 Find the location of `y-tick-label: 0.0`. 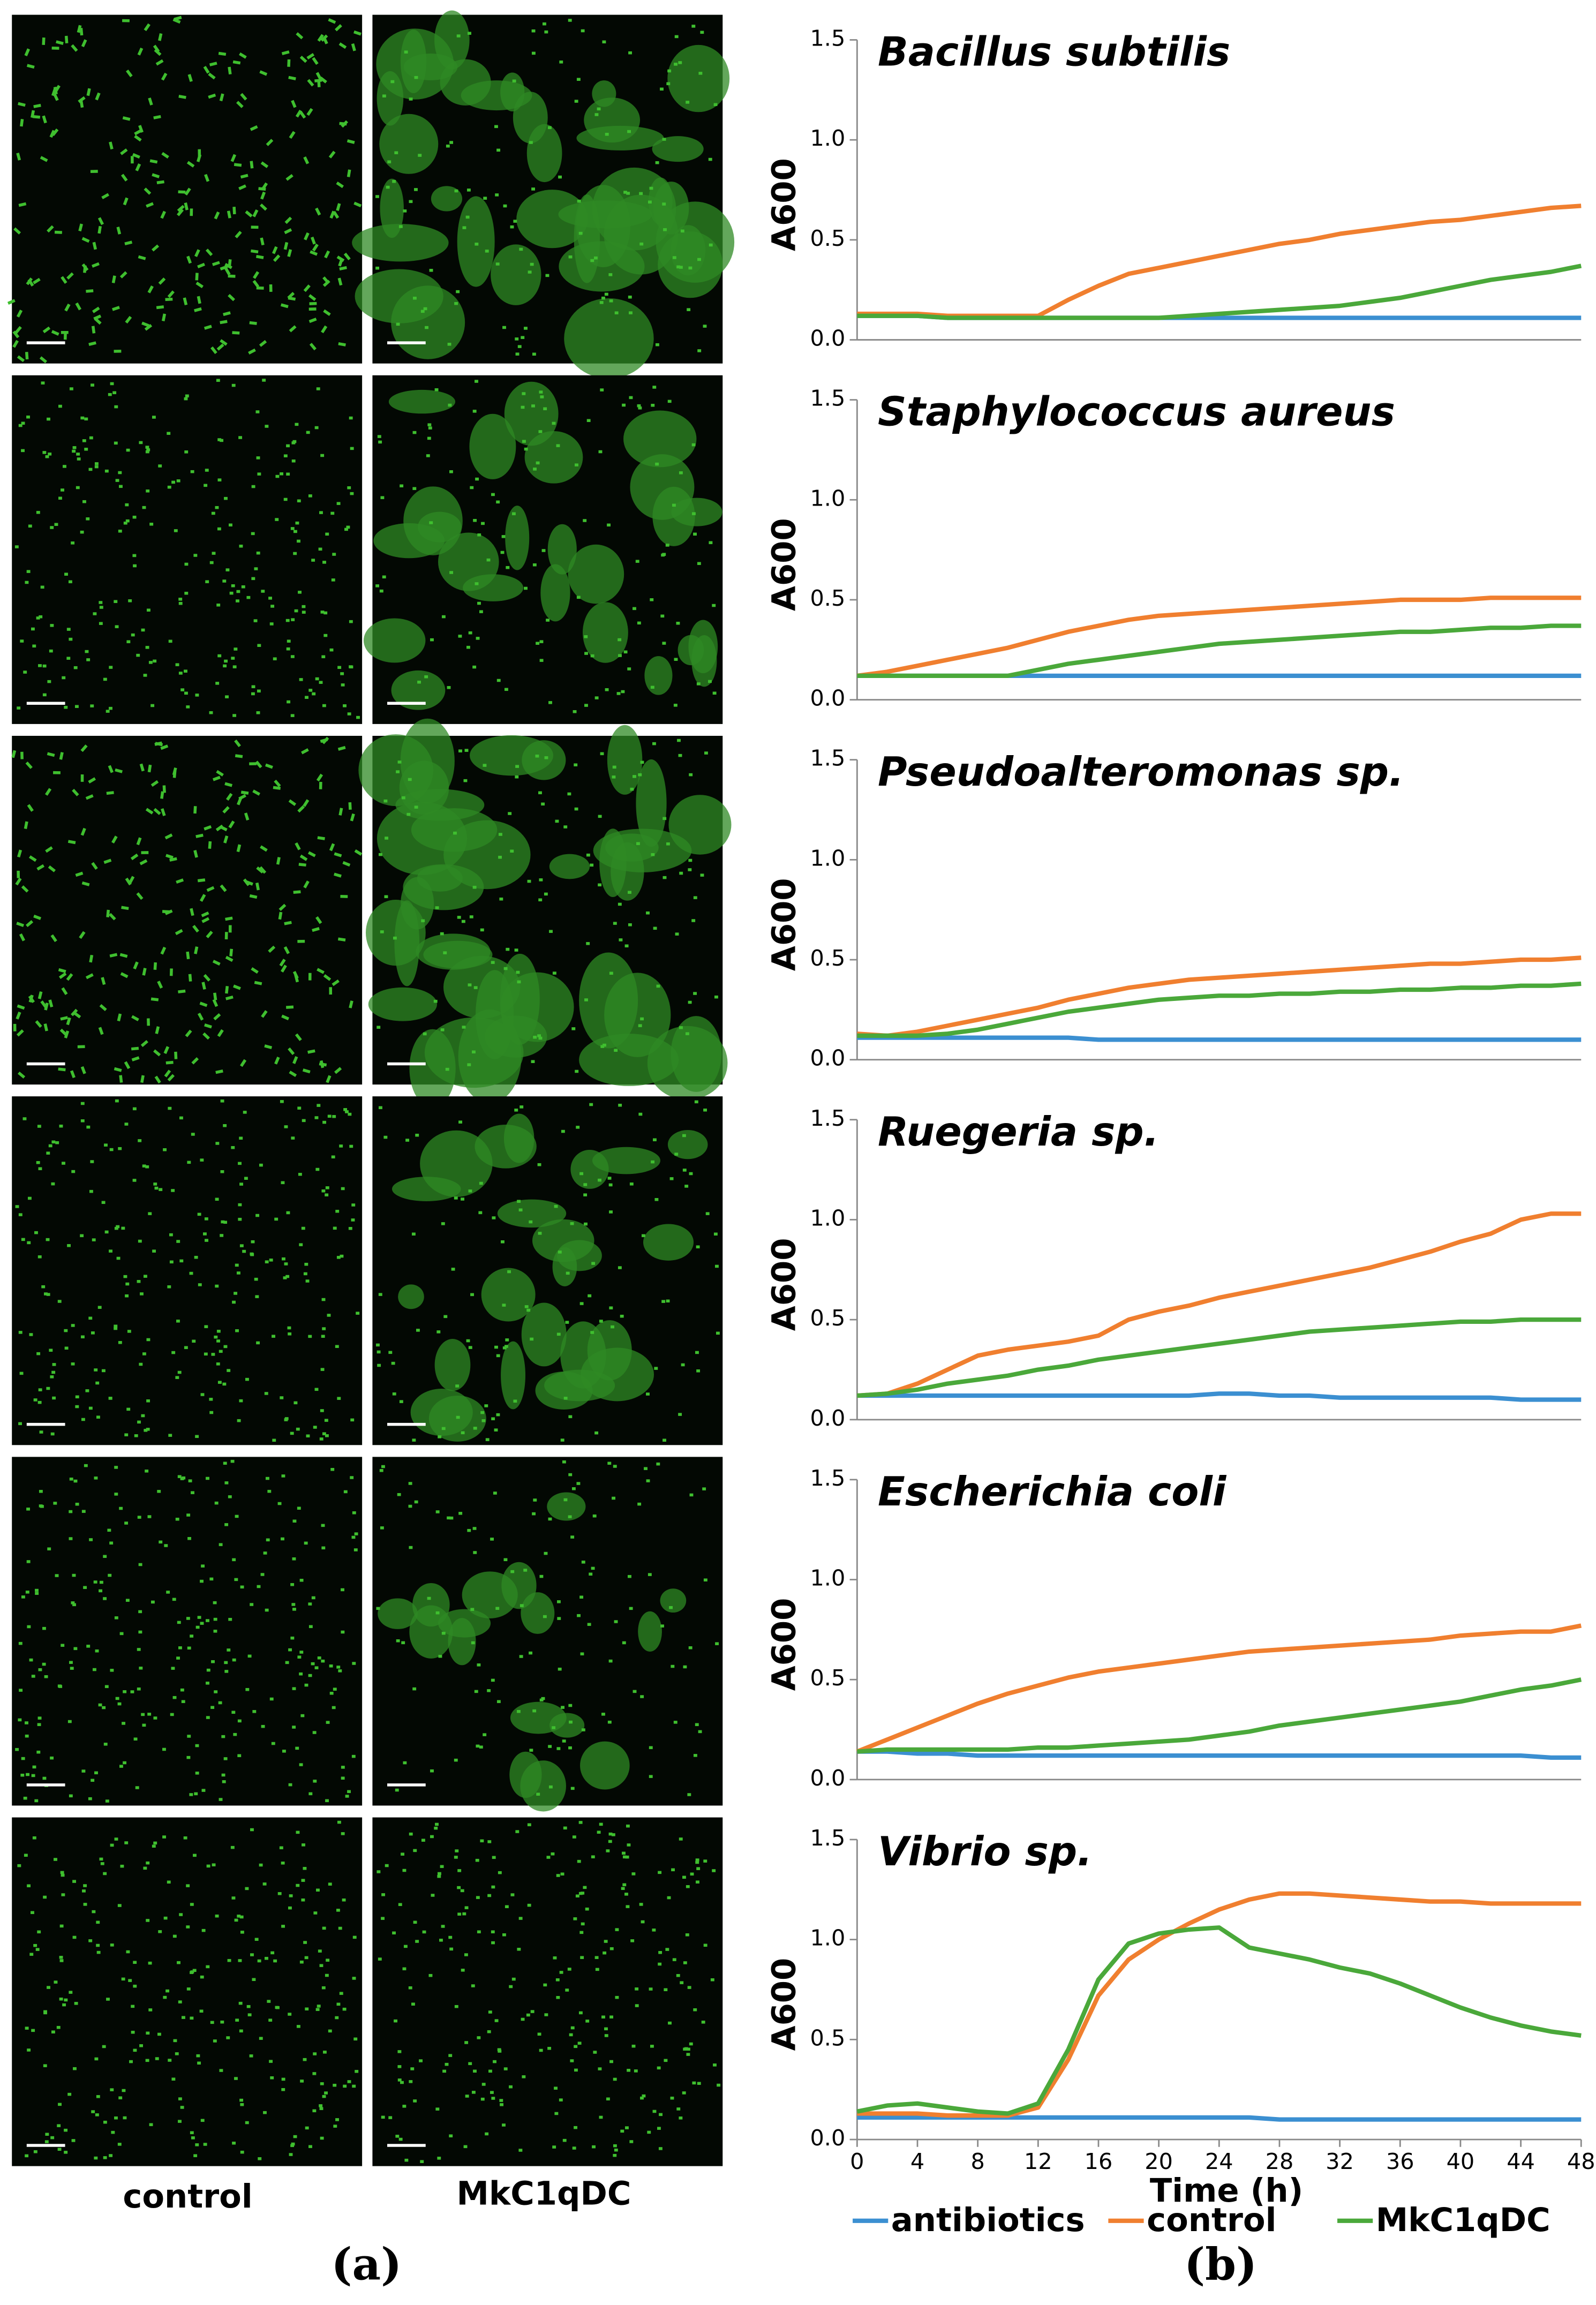

y-tick-label: 0.0 is located at coordinates (827, 698).